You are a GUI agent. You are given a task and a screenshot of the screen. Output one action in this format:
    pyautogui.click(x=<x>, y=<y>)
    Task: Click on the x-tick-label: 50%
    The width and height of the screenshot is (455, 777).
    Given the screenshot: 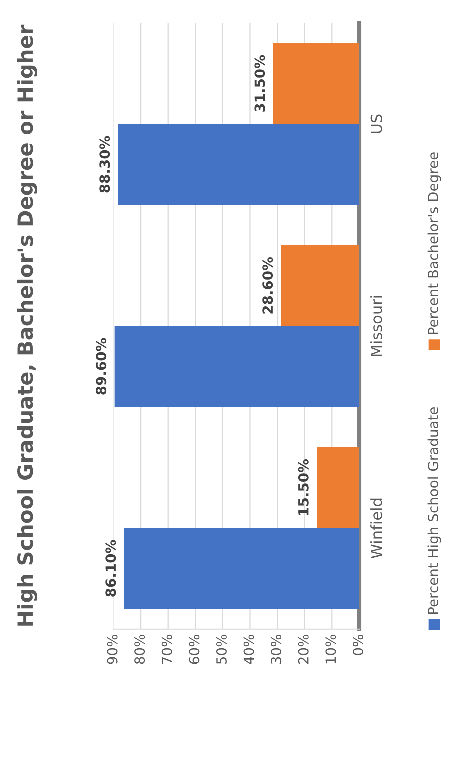 What is the action you would take?
    pyautogui.click(x=221, y=649)
    